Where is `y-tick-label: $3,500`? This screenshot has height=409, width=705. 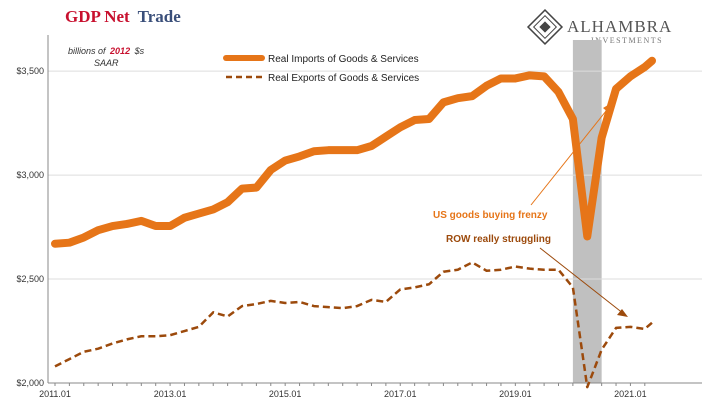 y-tick-label: $3,500 is located at coordinates (30, 71).